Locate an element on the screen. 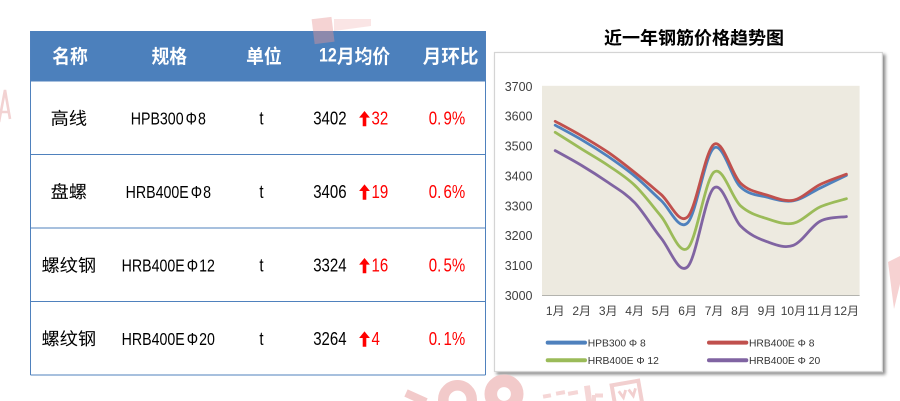  svg-text: 1% is located at coordinates (455, 339).